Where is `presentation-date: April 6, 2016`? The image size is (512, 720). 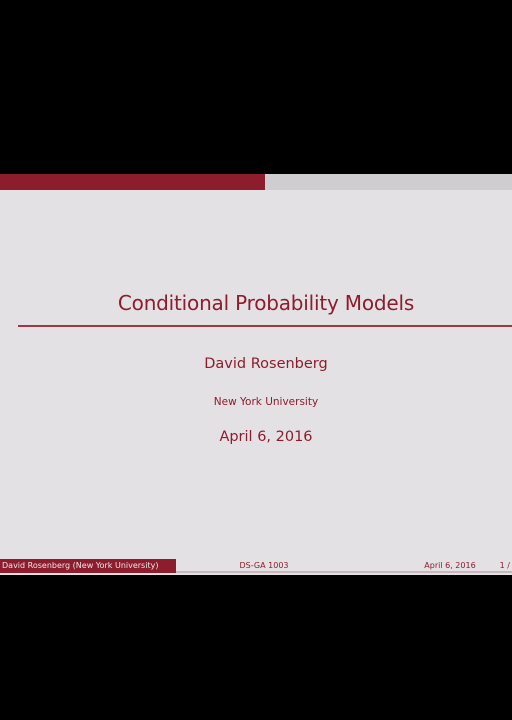
presentation-date: April 6, 2016 is located at coordinates (266, 437).